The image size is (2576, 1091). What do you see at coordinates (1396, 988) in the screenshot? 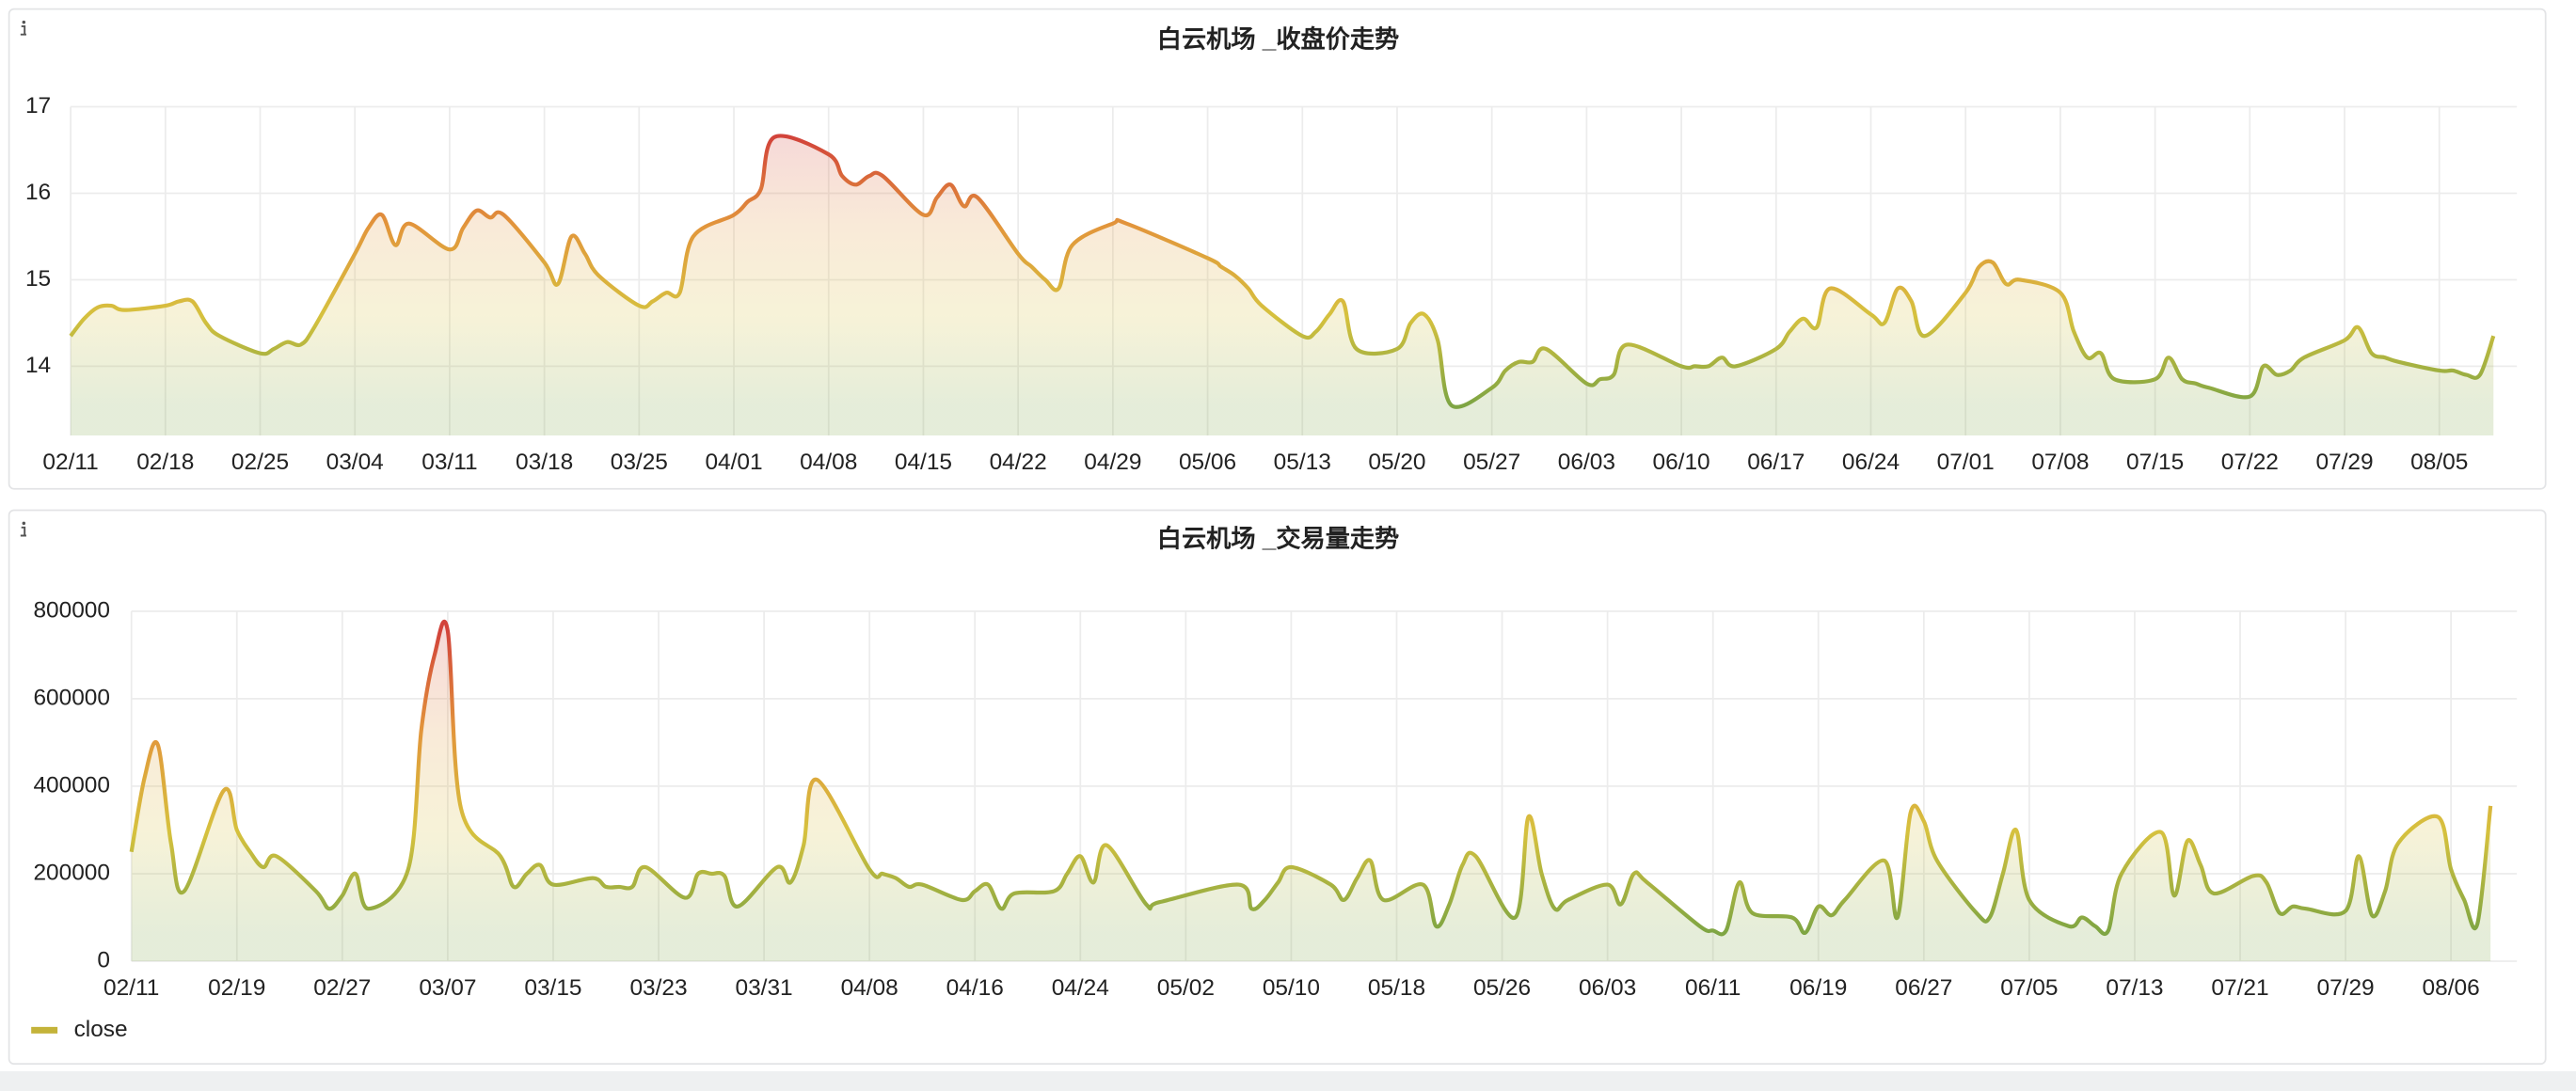
I see `x-tick-label: 05/18` at bounding box center [1396, 988].